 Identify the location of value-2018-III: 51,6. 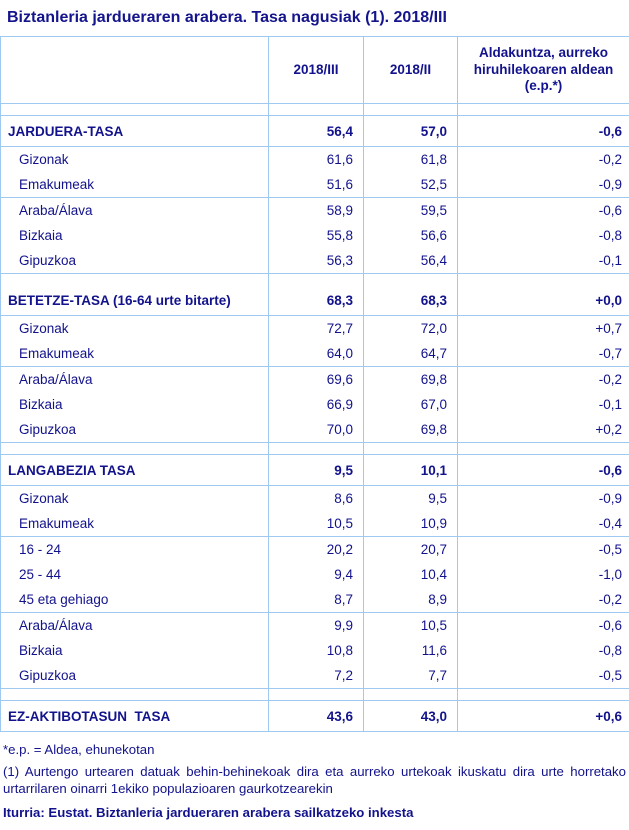
(316, 185).